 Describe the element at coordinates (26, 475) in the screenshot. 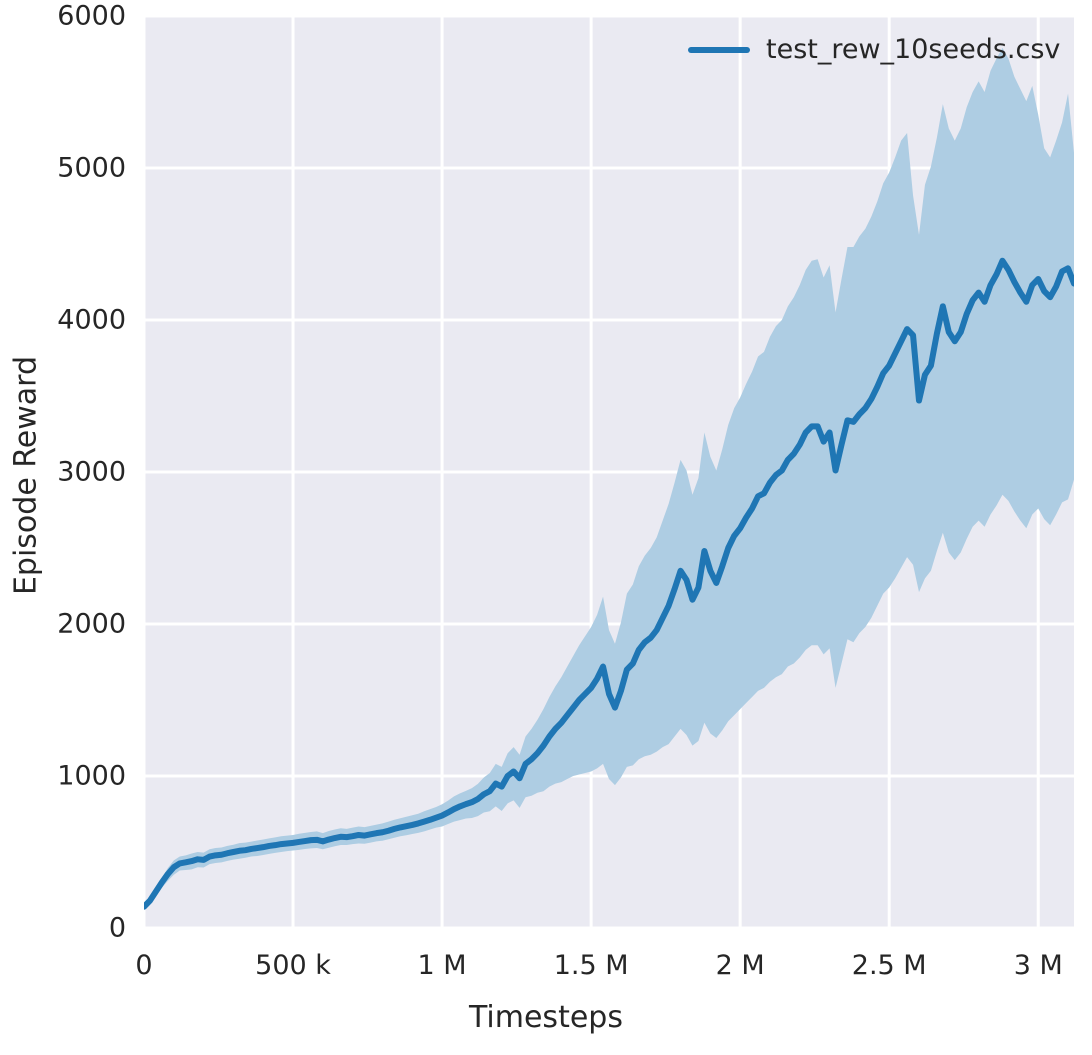

I see `y-axis-title: Episode Reward` at that location.